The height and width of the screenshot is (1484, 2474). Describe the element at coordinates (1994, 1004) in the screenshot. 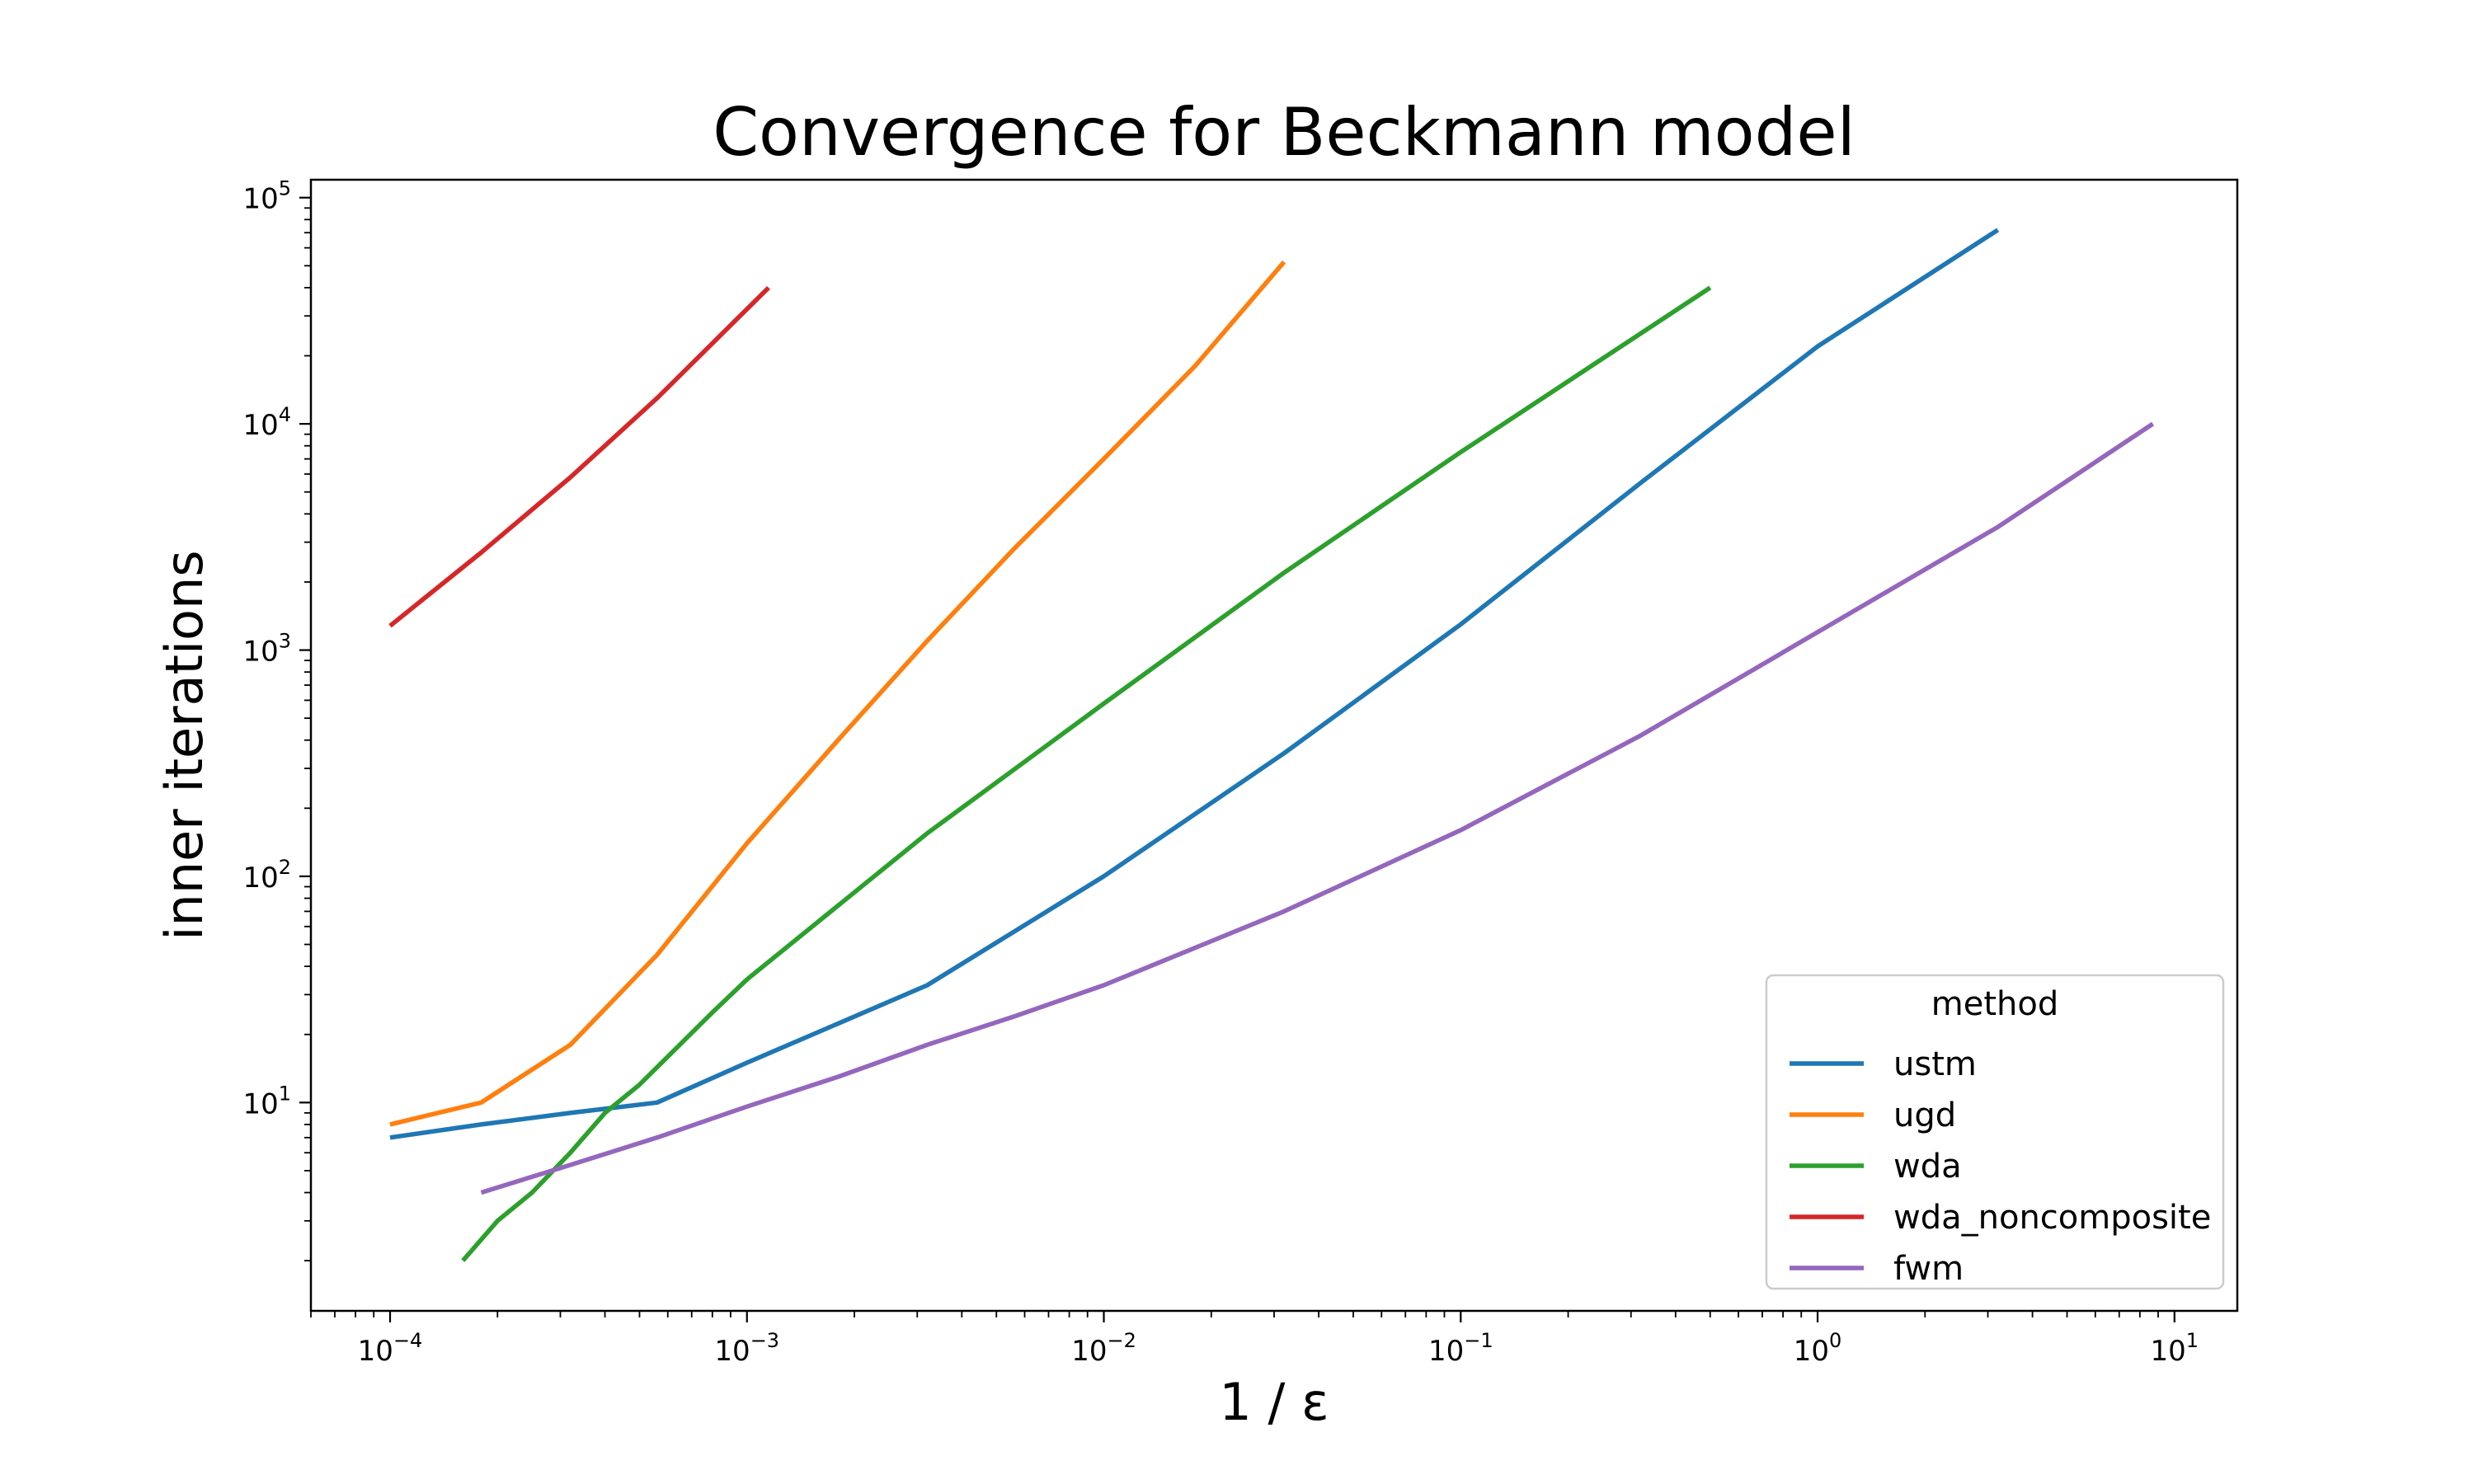

I see `legend-title: method` at that location.